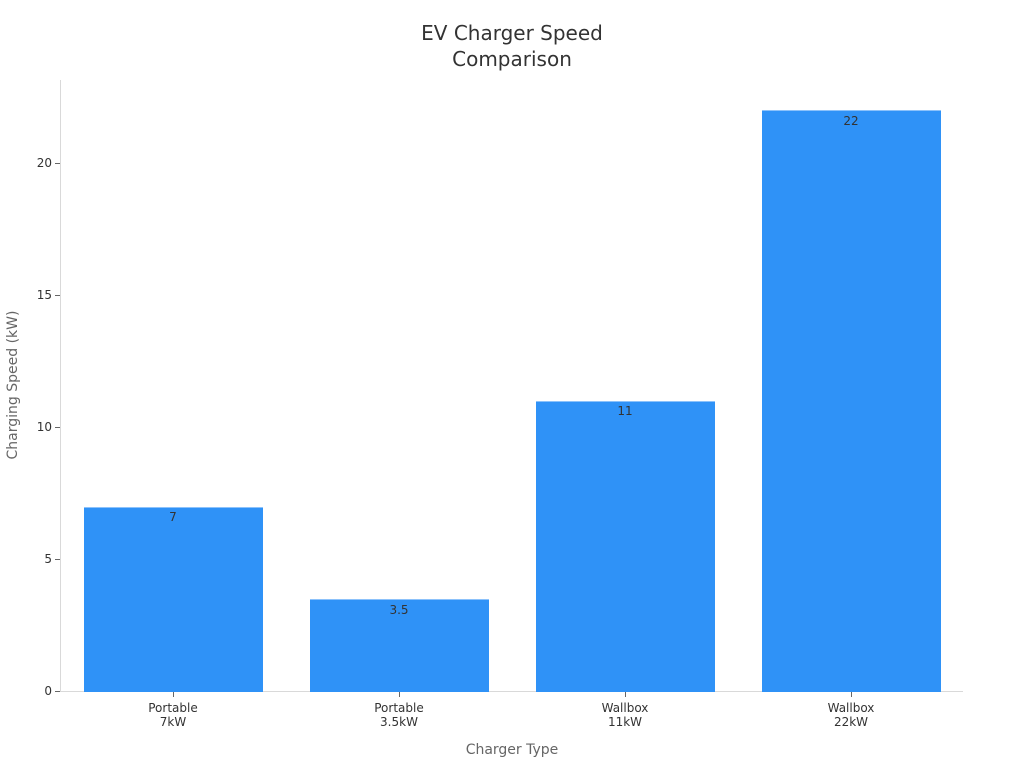  What do you see at coordinates (625, 411) in the screenshot?
I see `bar-value-label: 11` at bounding box center [625, 411].